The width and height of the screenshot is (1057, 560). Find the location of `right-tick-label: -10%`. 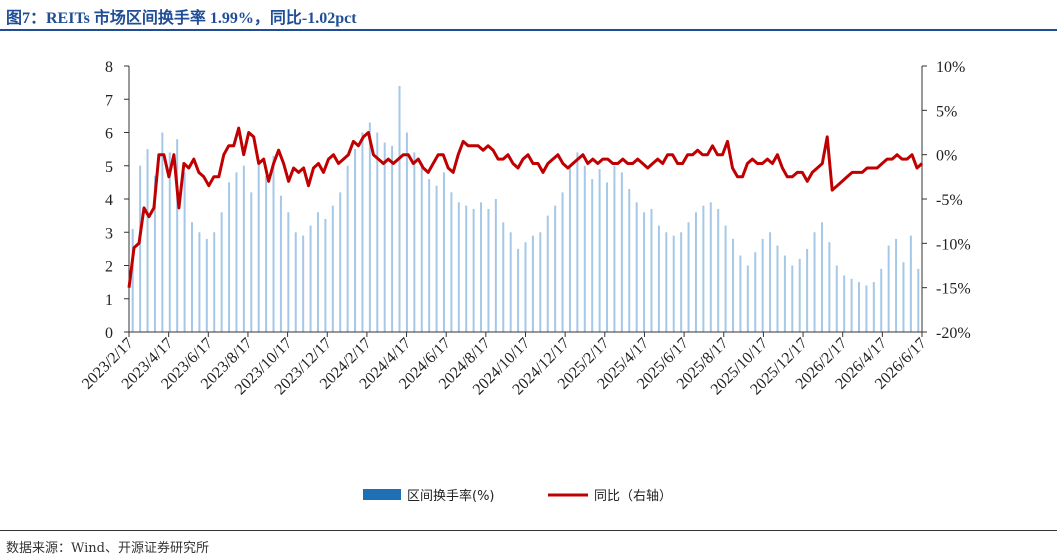

right-tick-label: -10% is located at coordinates (953, 244).